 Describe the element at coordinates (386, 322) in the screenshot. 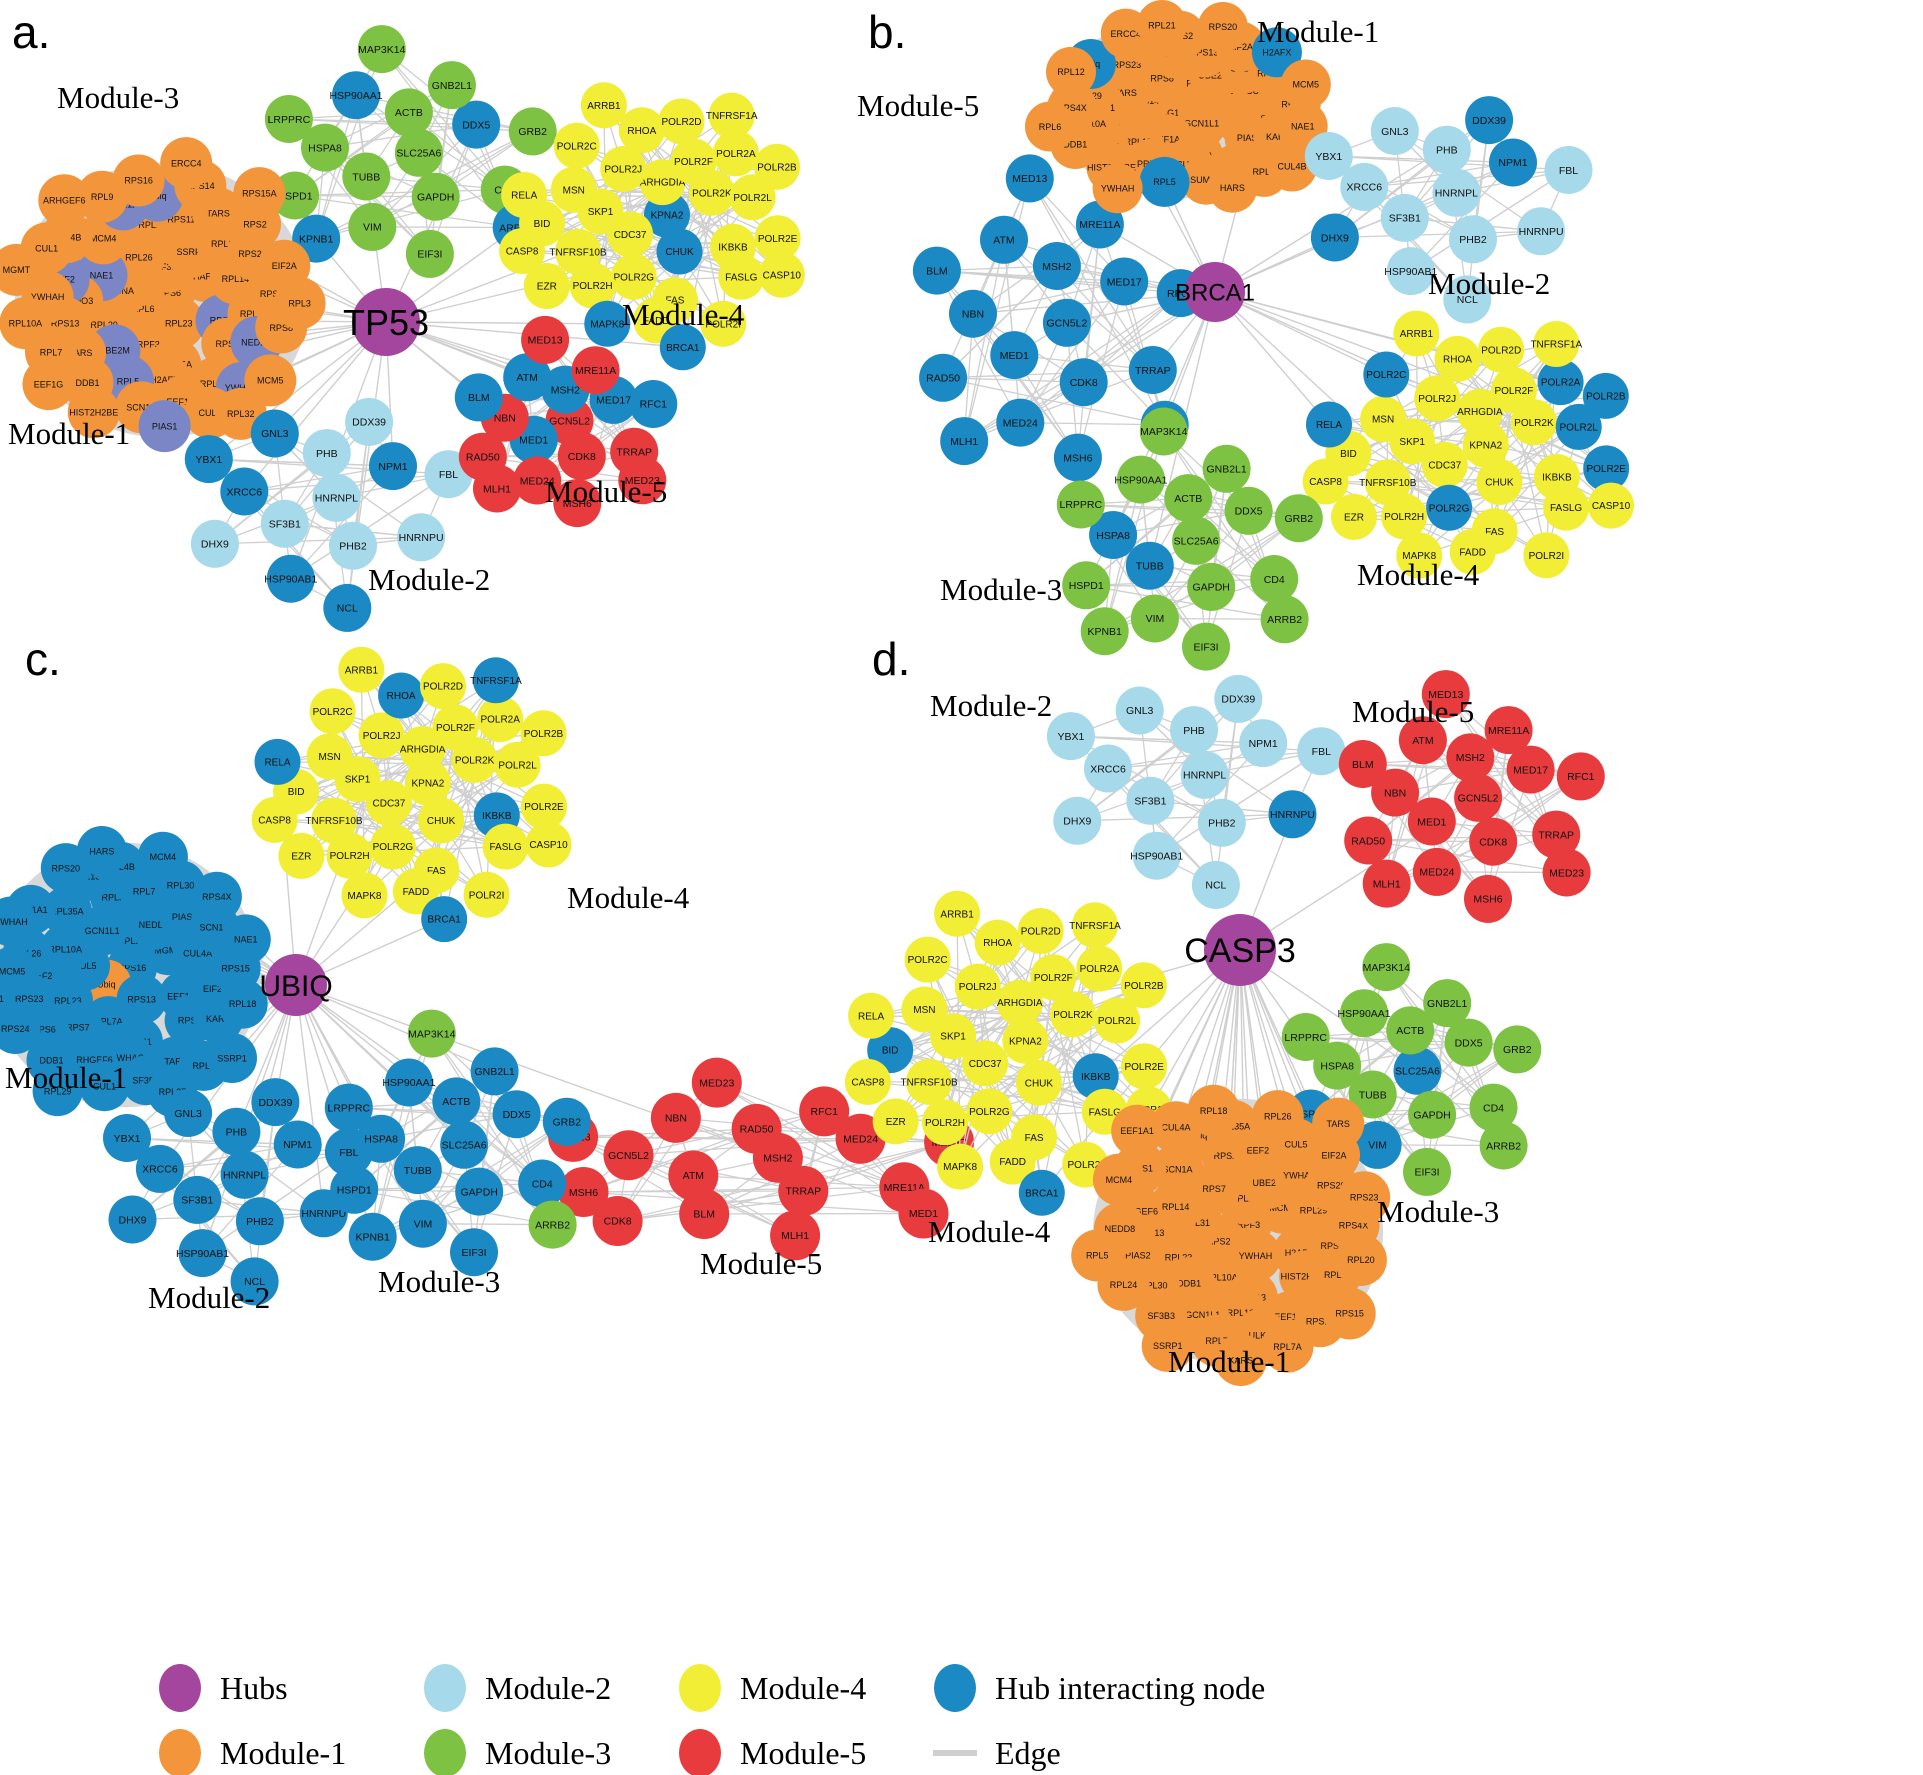

I see `hub-circle` at that location.